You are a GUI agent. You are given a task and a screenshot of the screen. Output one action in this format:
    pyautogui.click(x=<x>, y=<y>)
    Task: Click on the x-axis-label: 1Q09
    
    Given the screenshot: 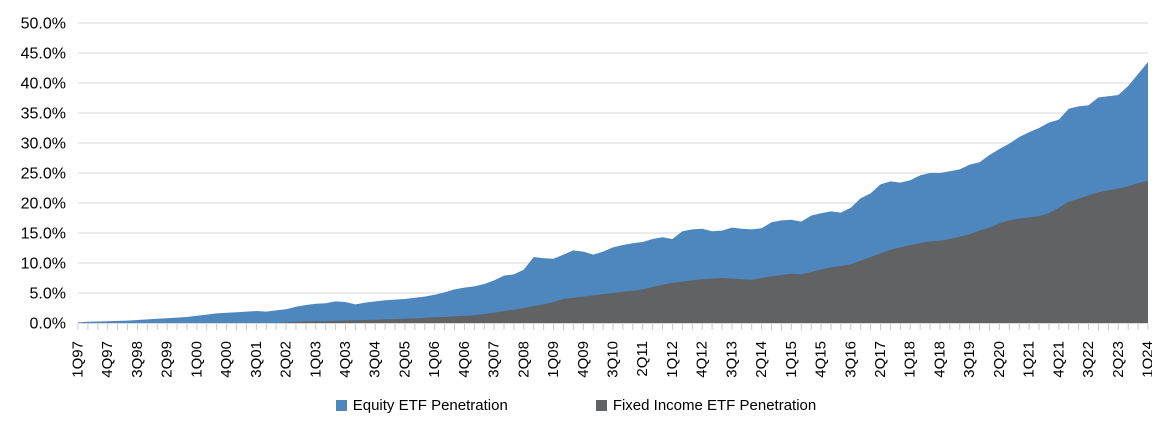 What is the action you would take?
    pyautogui.click(x=553, y=359)
    